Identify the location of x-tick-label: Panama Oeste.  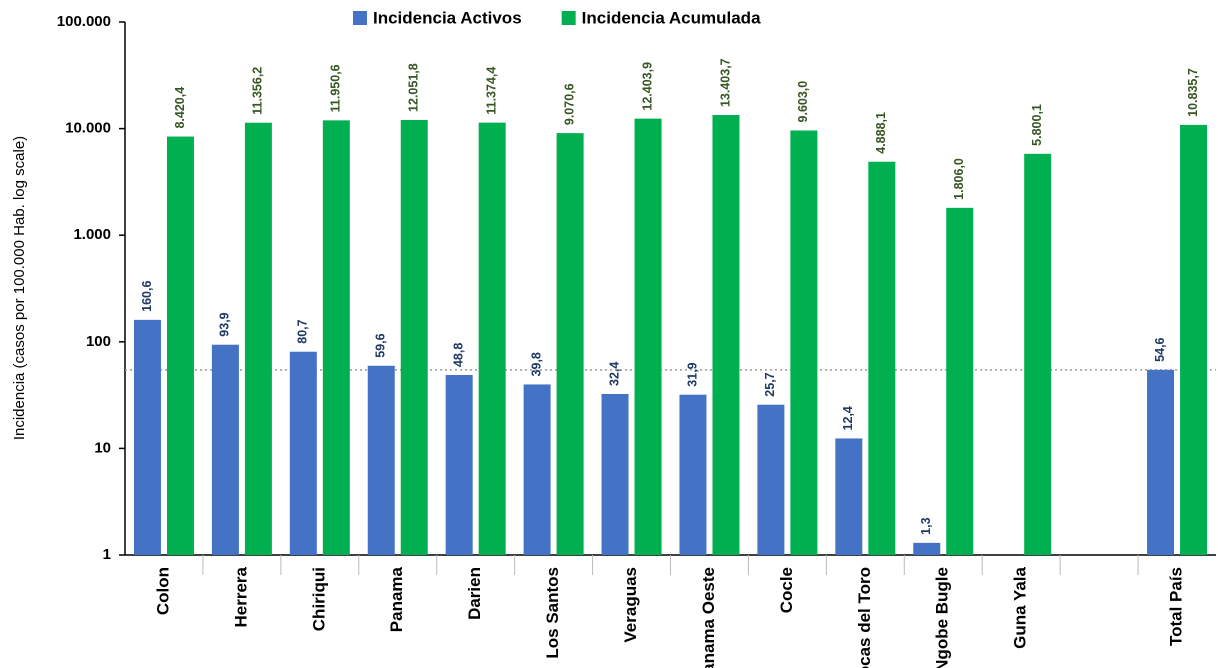
(708, 617).